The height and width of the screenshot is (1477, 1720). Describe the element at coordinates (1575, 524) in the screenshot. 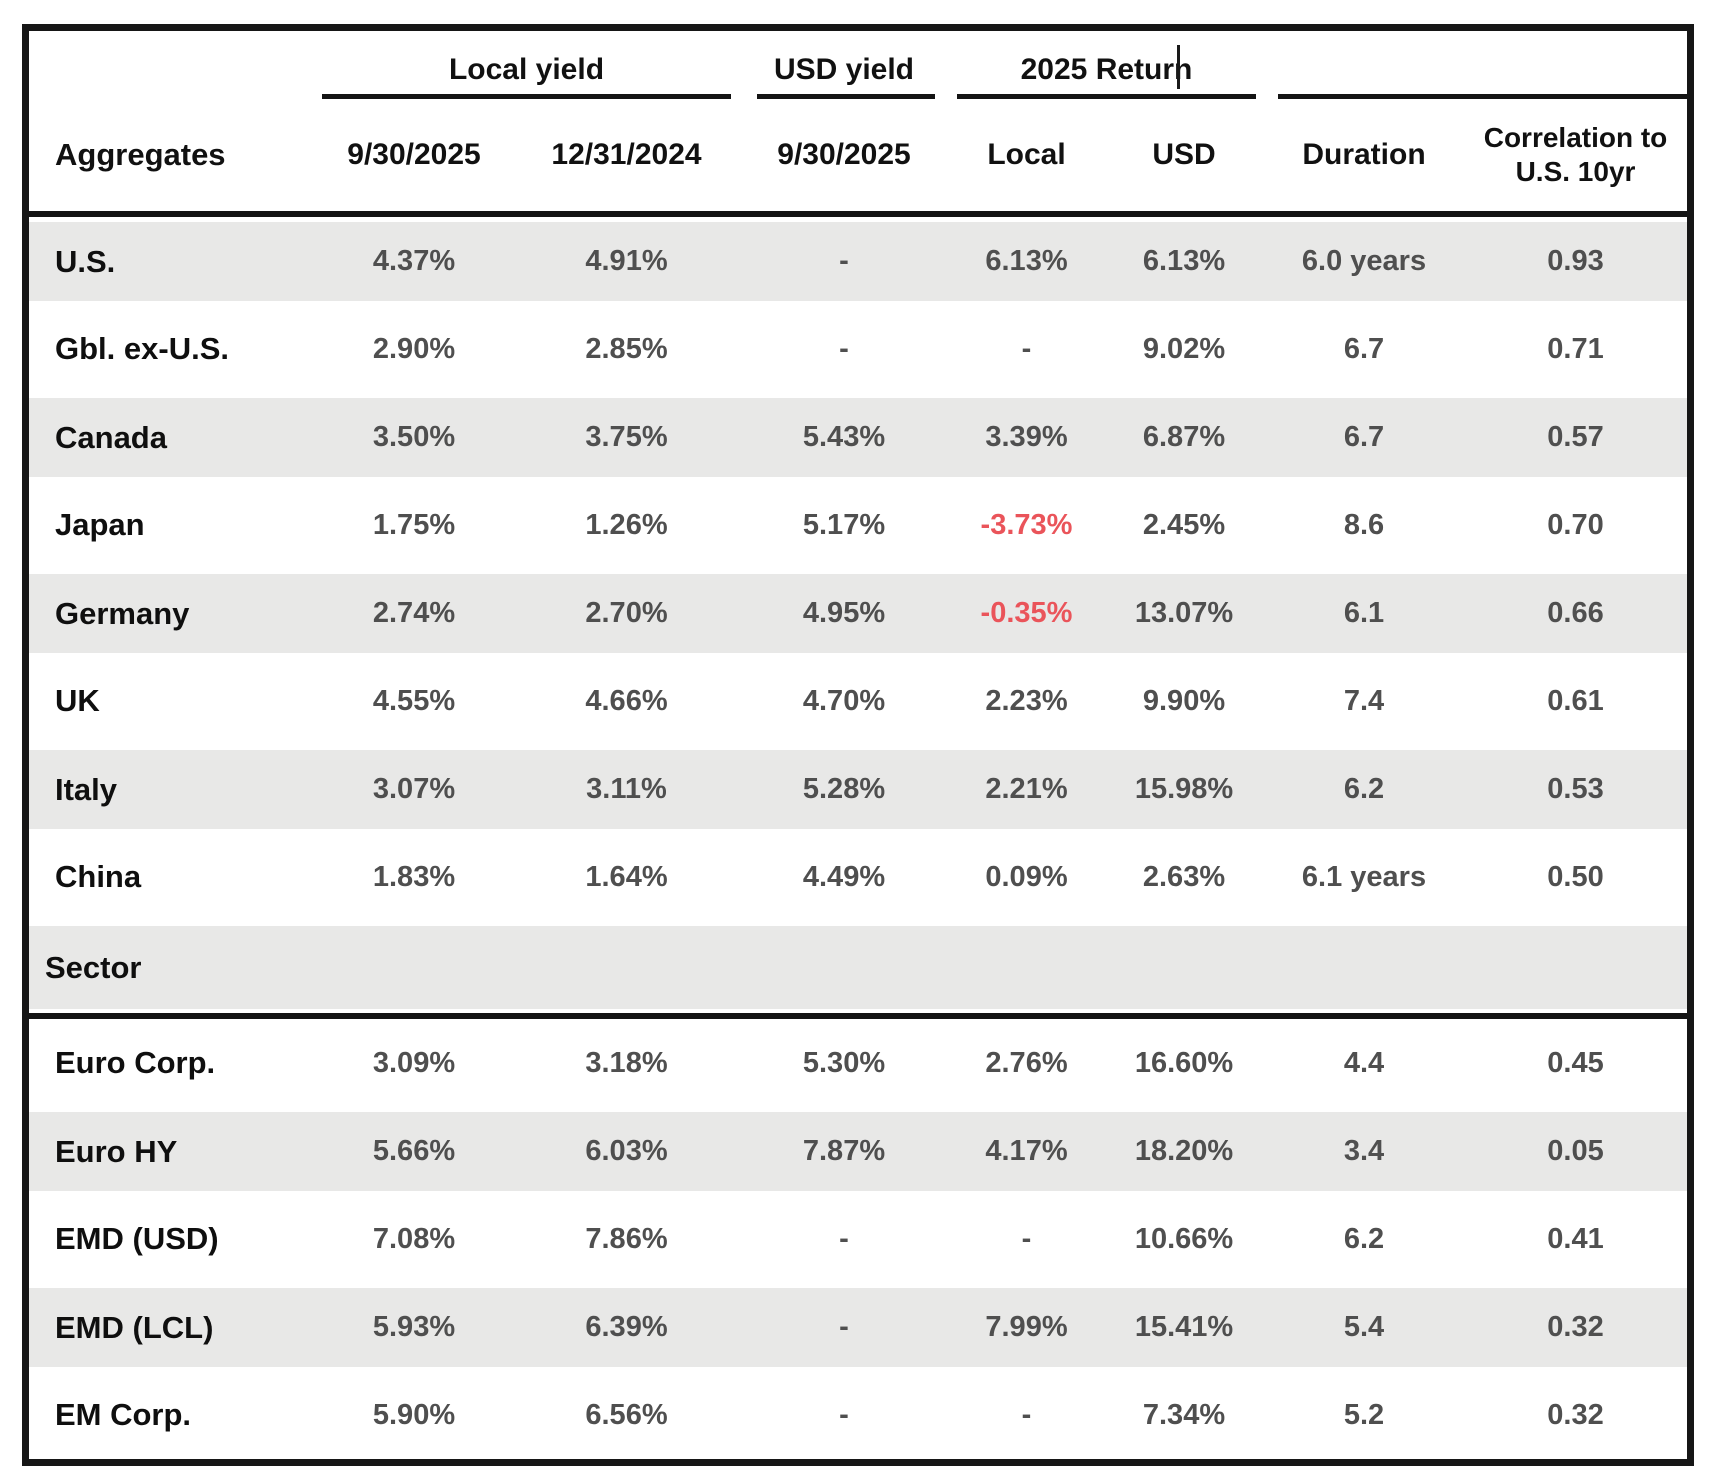

I see `correlation-cell: 0.70` at that location.